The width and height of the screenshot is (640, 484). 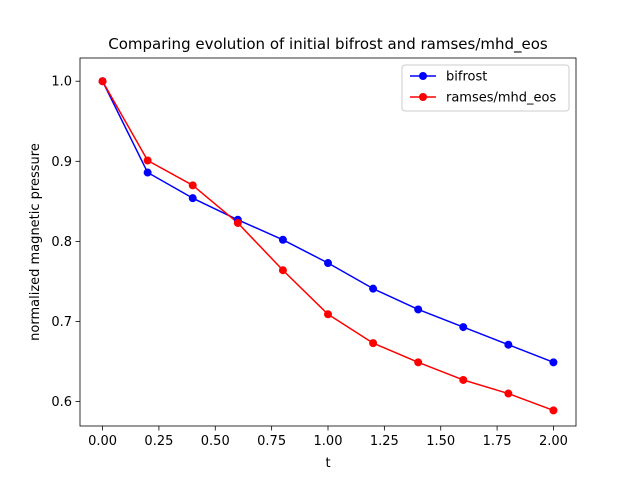 I want to click on legend-label-2: ramses/mhd_eos, so click(x=501, y=98).